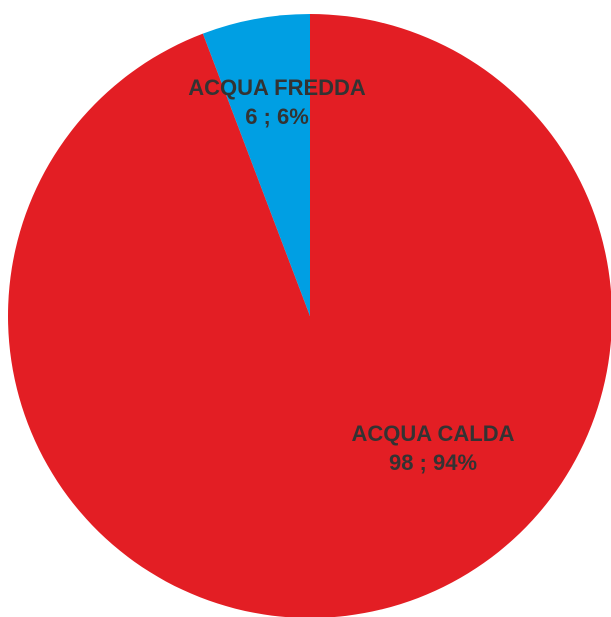  Describe the element at coordinates (433, 433) in the screenshot. I see `slice-label-acqua-calda-name: ACQUA CALDA` at that location.